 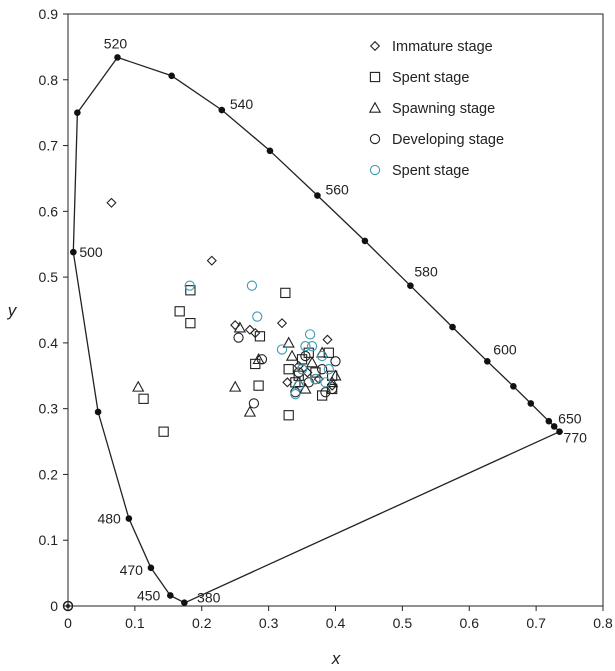 What do you see at coordinates (442, 47) in the screenshot?
I see `legend-label: Immature stage` at bounding box center [442, 47].